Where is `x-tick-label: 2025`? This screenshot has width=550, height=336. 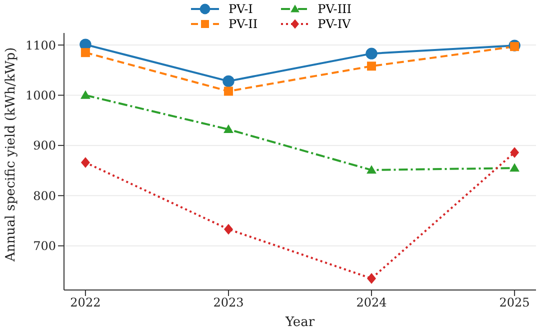 x-tick-label: 2025 is located at coordinates (514, 303).